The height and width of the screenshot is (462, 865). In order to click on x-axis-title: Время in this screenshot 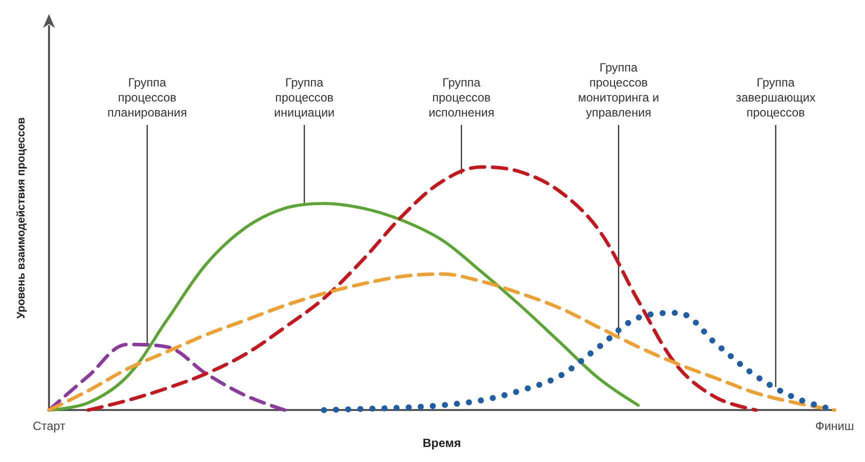, I will do `click(441, 443)`.